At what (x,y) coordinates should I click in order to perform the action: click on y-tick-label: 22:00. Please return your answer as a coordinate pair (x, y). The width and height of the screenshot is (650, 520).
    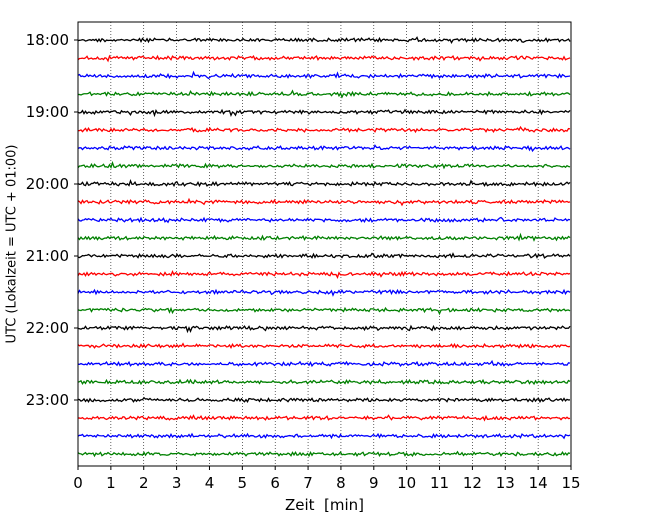
    Looking at the image, I should click on (47, 328).